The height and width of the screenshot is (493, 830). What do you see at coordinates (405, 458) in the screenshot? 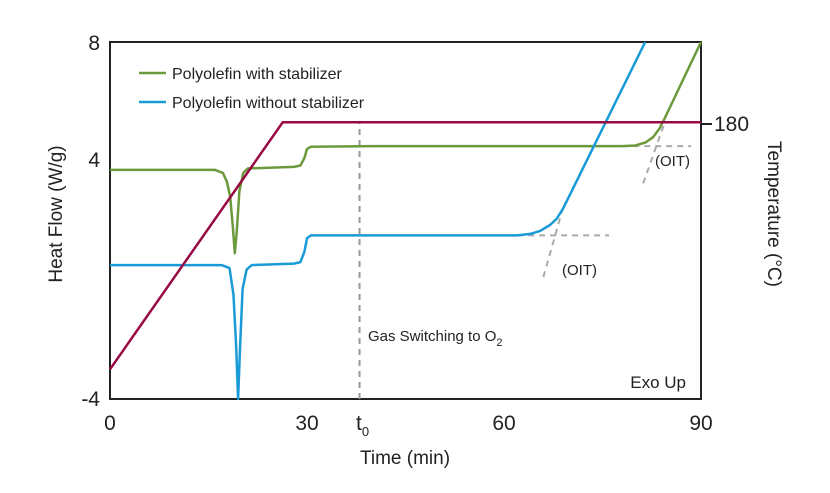
I see `x-axis-title: Time (min)` at bounding box center [405, 458].